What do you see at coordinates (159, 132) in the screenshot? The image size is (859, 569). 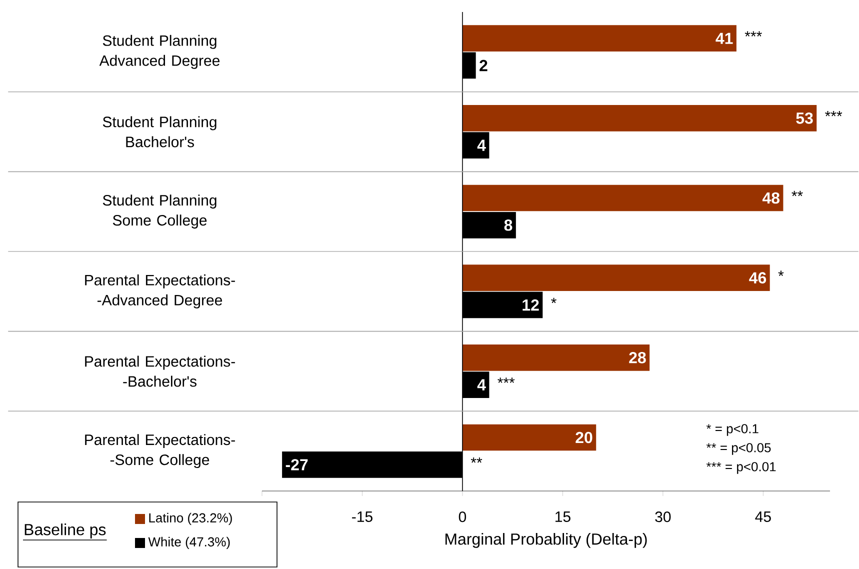 I see `y-tick-label: Student Planning Bachelor's` at bounding box center [159, 132].